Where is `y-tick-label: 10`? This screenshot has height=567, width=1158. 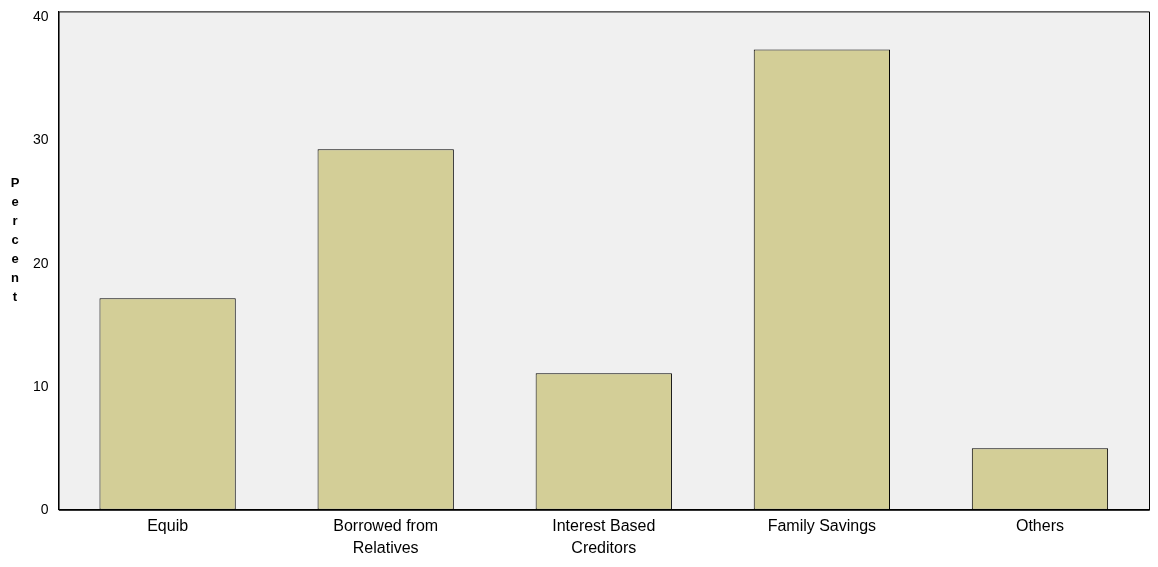
y-tick-label: 10 is located at coordinates (40, 385).